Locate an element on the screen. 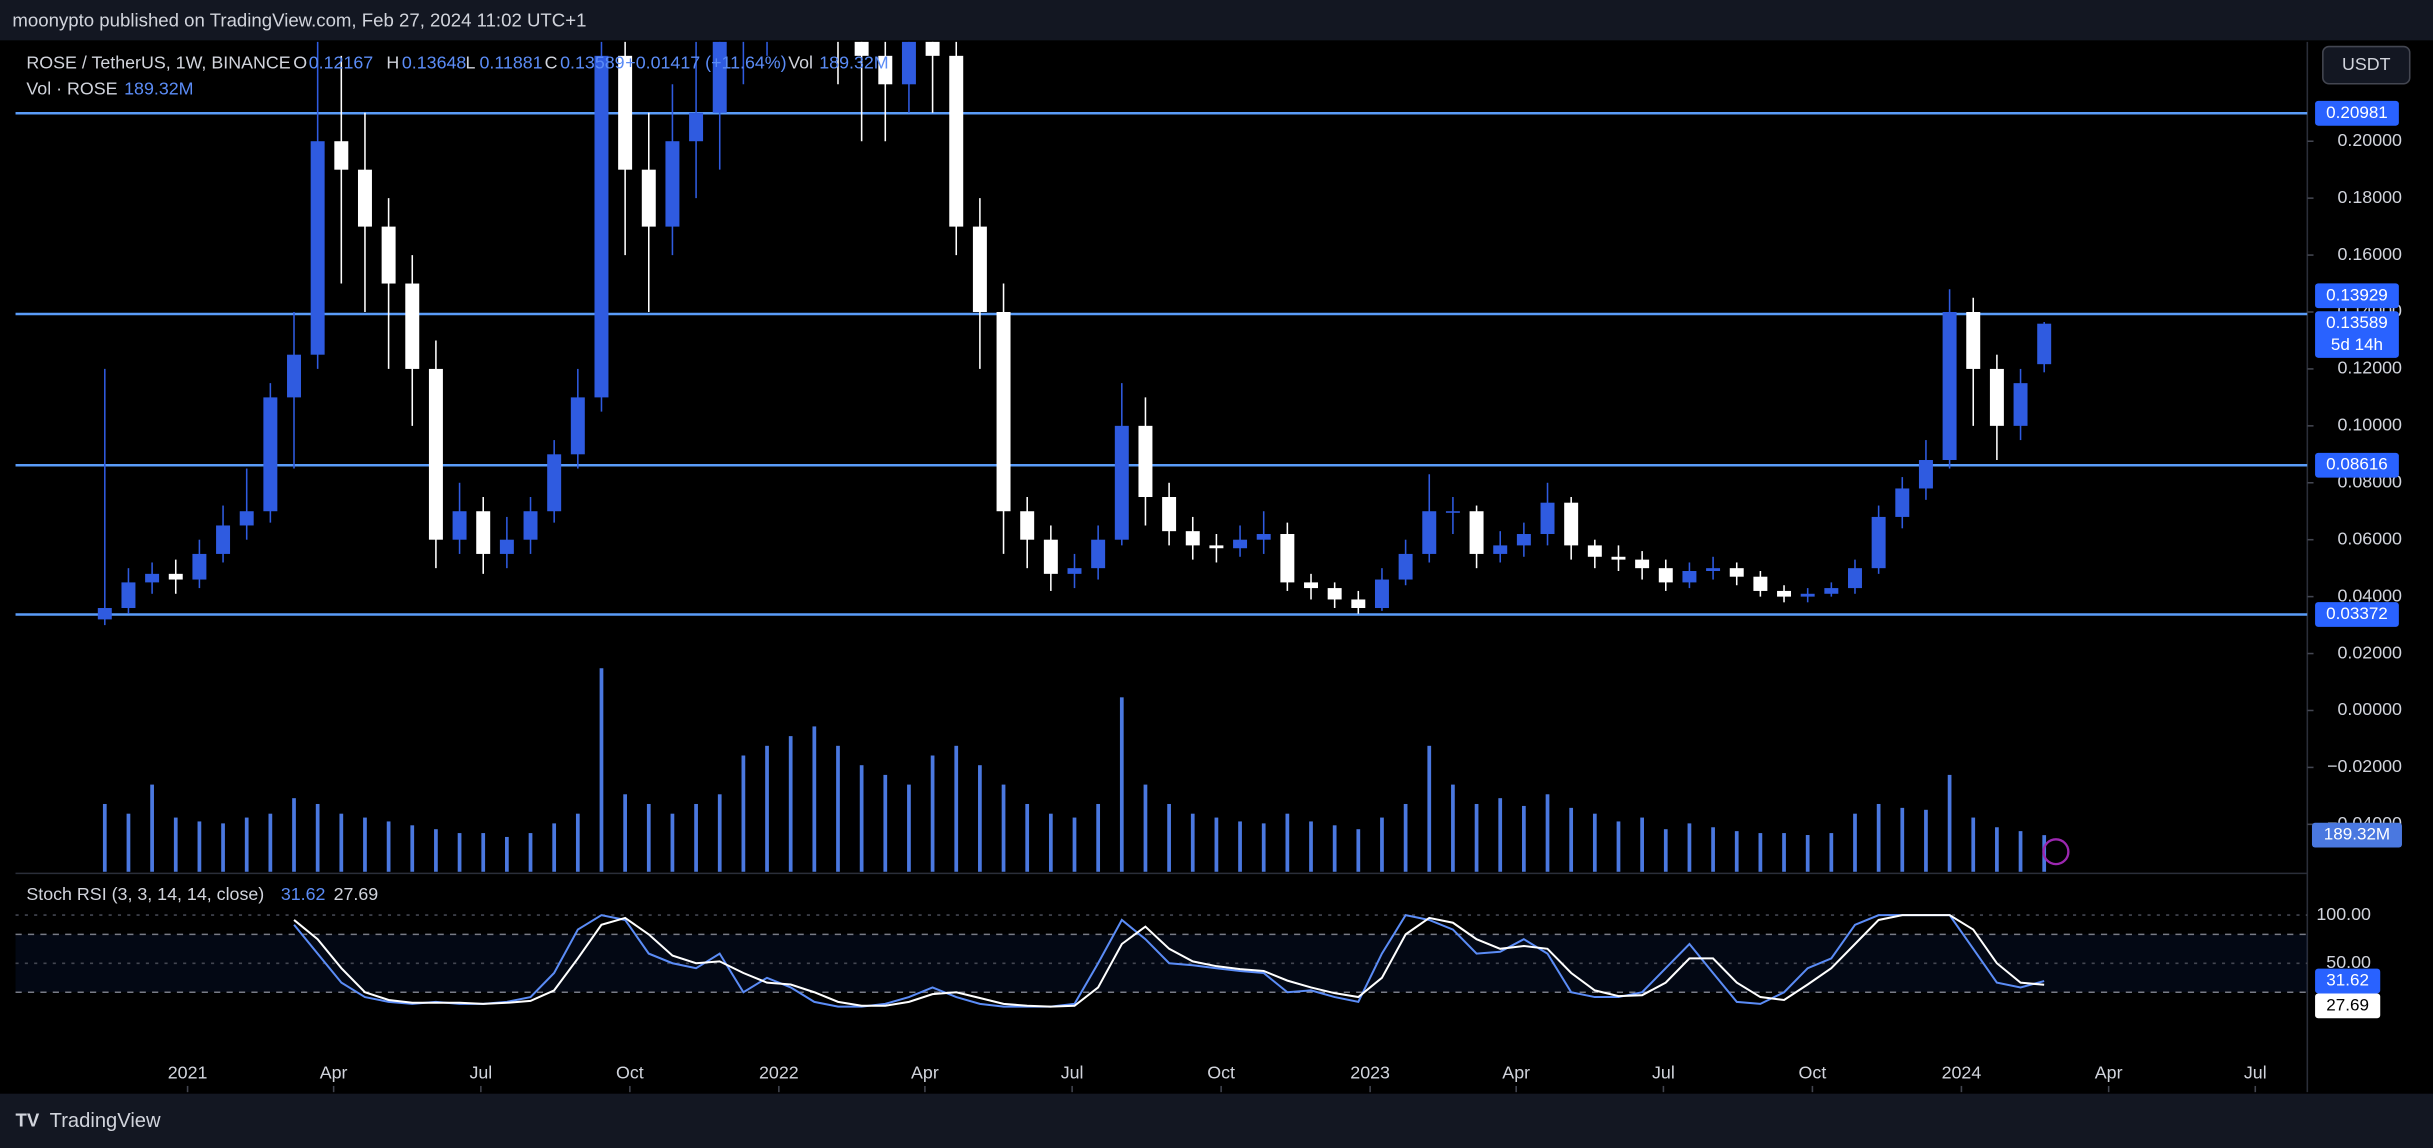  level-tag-label: 0.03372 is located at coordinates (2357, 613).